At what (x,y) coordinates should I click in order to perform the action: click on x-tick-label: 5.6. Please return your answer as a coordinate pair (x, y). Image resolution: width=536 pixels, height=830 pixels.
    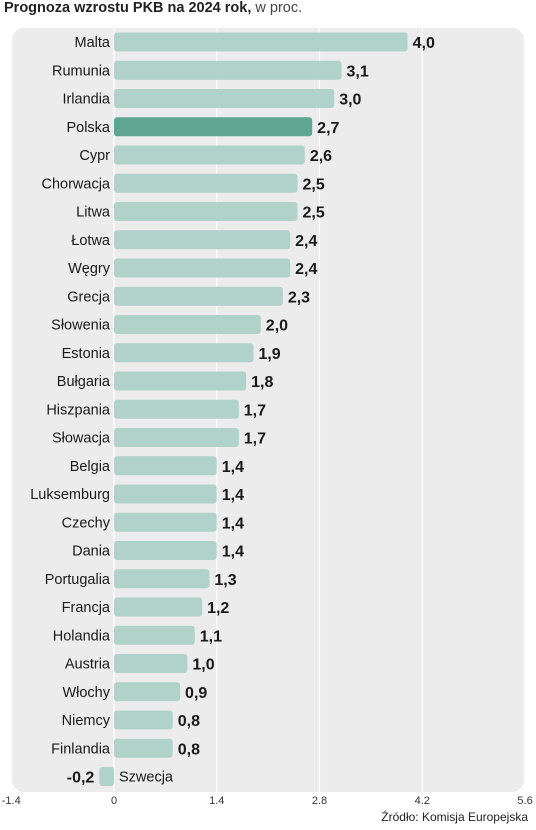
    Looking at the image, I should click on (524, 801).